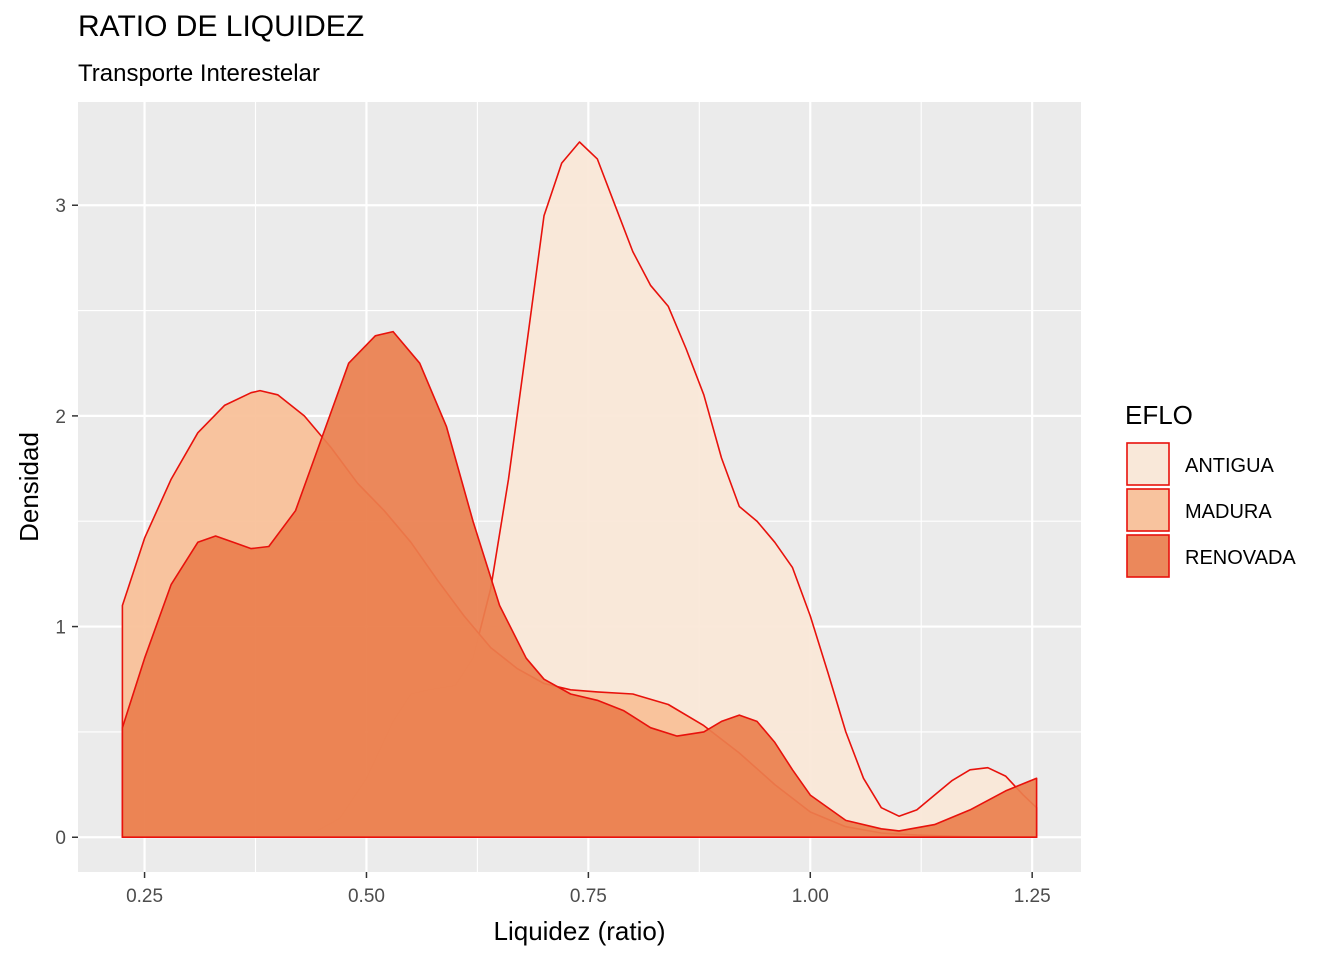 The image size is (1344, 960). Describe the element at coordinates (1159, 415) in the screenshot. I see `legend-title: EFLO` at that location.